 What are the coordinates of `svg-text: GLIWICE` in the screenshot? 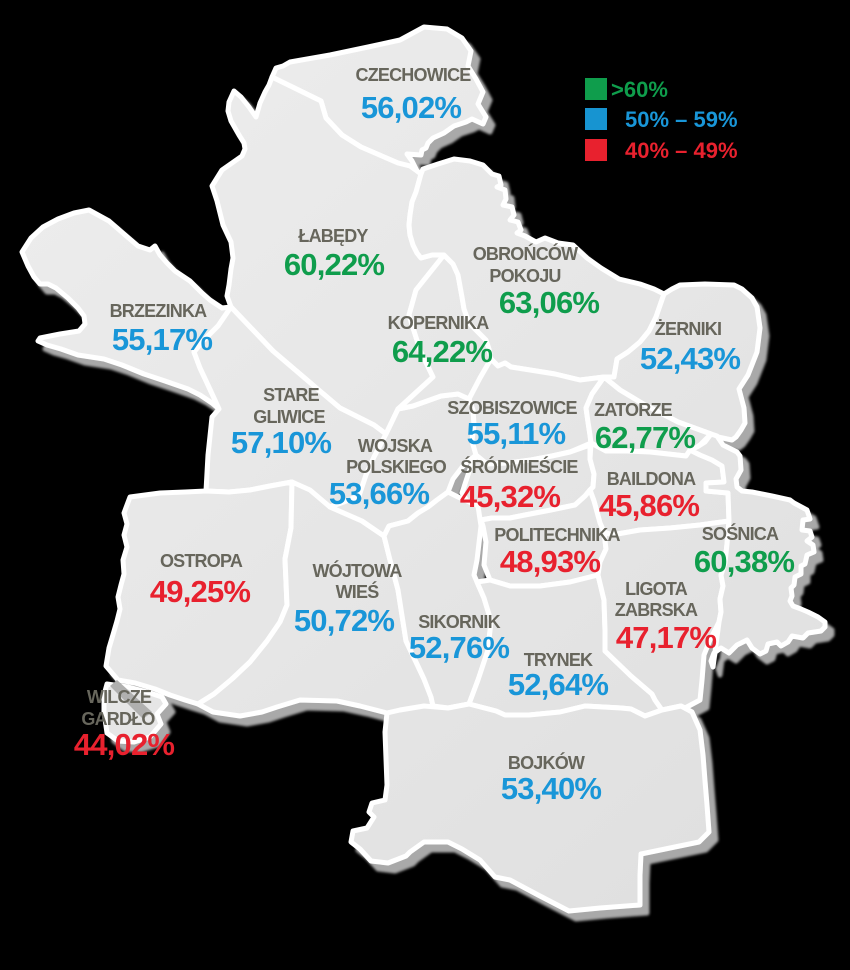 It's located at (289, 417).